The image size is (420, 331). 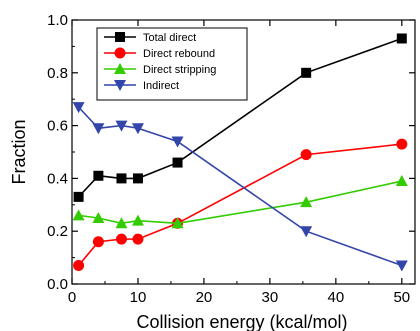 I want to click on legend-label-direct-rebound: Direct rebound, so click(x=179, y=54).